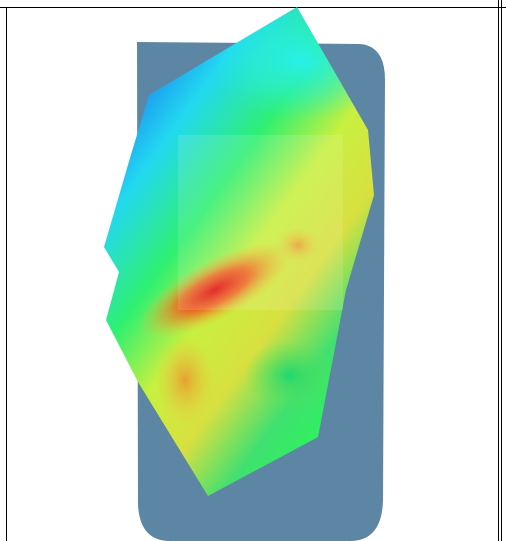  I want to click on overlay-square, so click(260, 222).